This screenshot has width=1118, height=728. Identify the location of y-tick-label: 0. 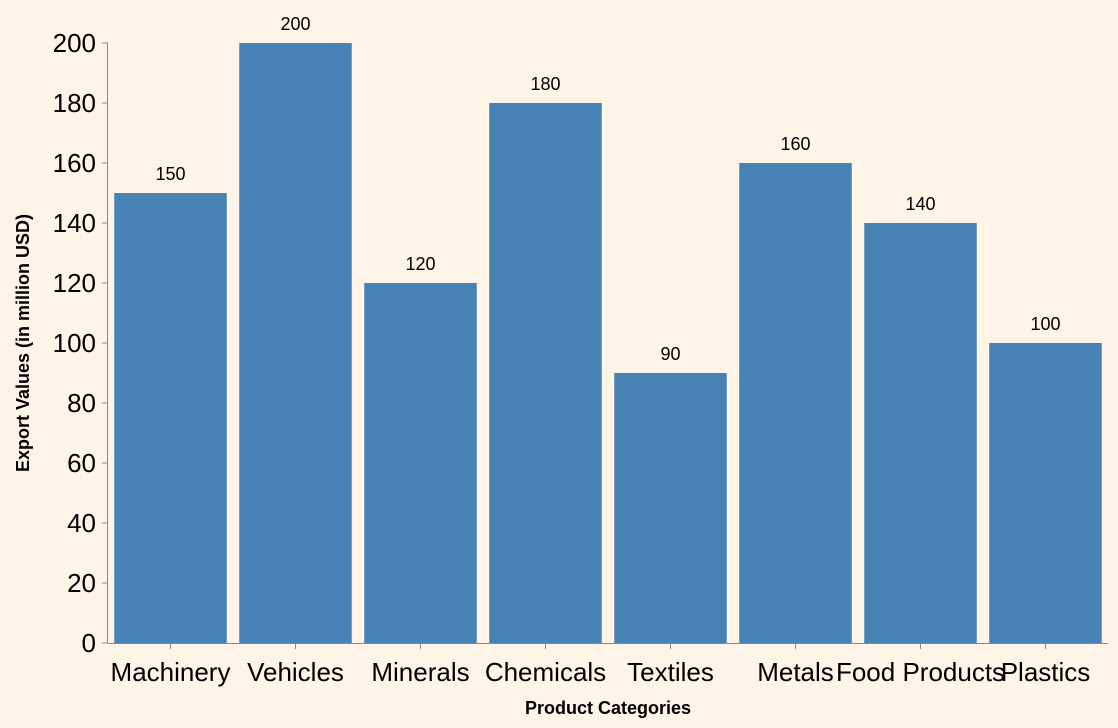
(89, 643).